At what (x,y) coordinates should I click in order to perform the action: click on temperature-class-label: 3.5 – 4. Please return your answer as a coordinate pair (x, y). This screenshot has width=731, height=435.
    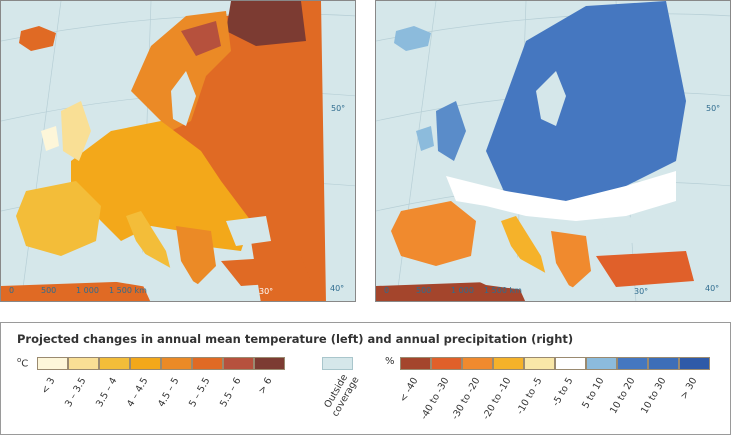
    Looking at the image, I should click on (107, 392).